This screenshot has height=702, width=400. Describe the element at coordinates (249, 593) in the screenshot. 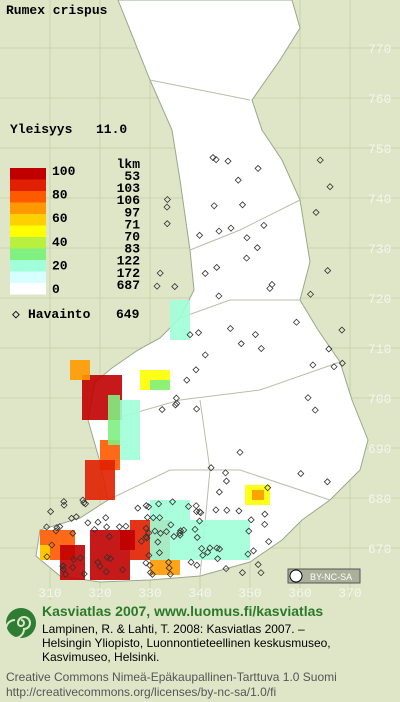

I see `east-label: 350` at that location.